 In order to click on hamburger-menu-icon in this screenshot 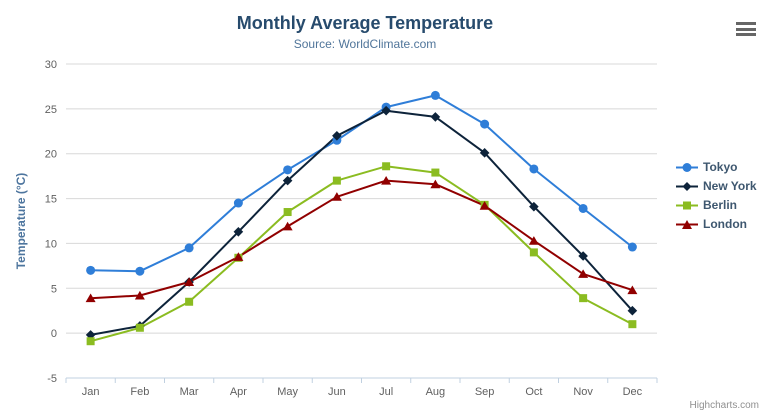, I will do `click(746, 29)`.